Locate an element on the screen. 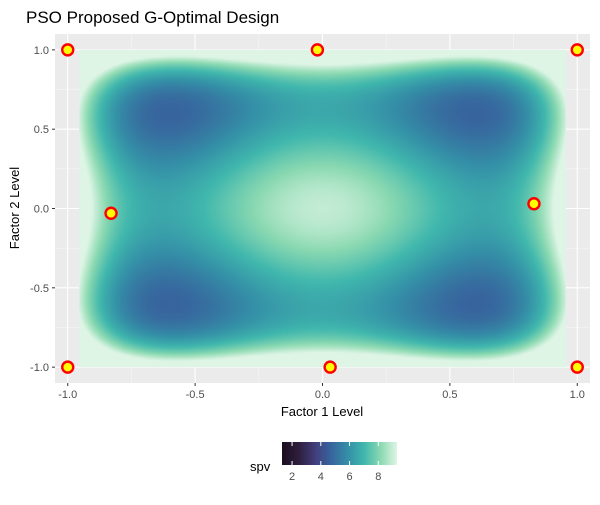 Image resolution: width=600 pixels, height=505 pixels. legend-tick-label: 8 is located at coordinates (378, 477).